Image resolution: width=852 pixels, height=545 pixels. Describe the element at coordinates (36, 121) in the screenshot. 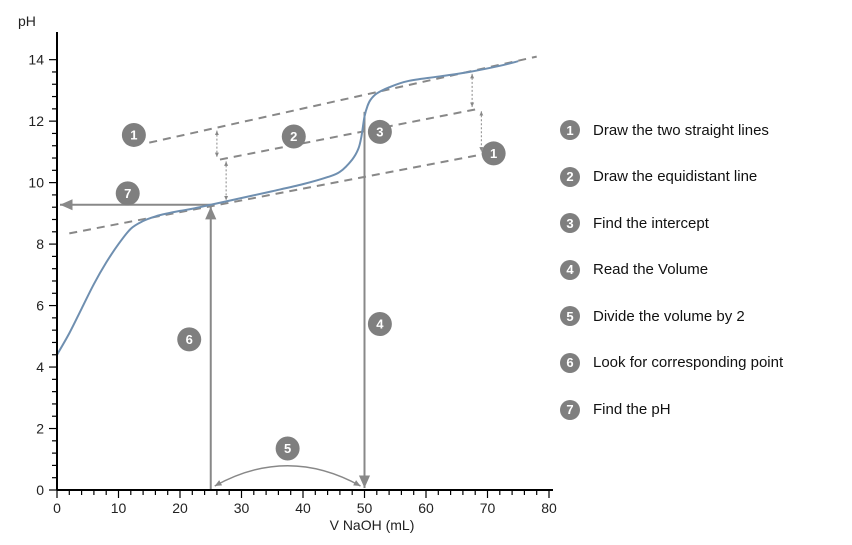

I see `y-tick-label: 12` at that location.